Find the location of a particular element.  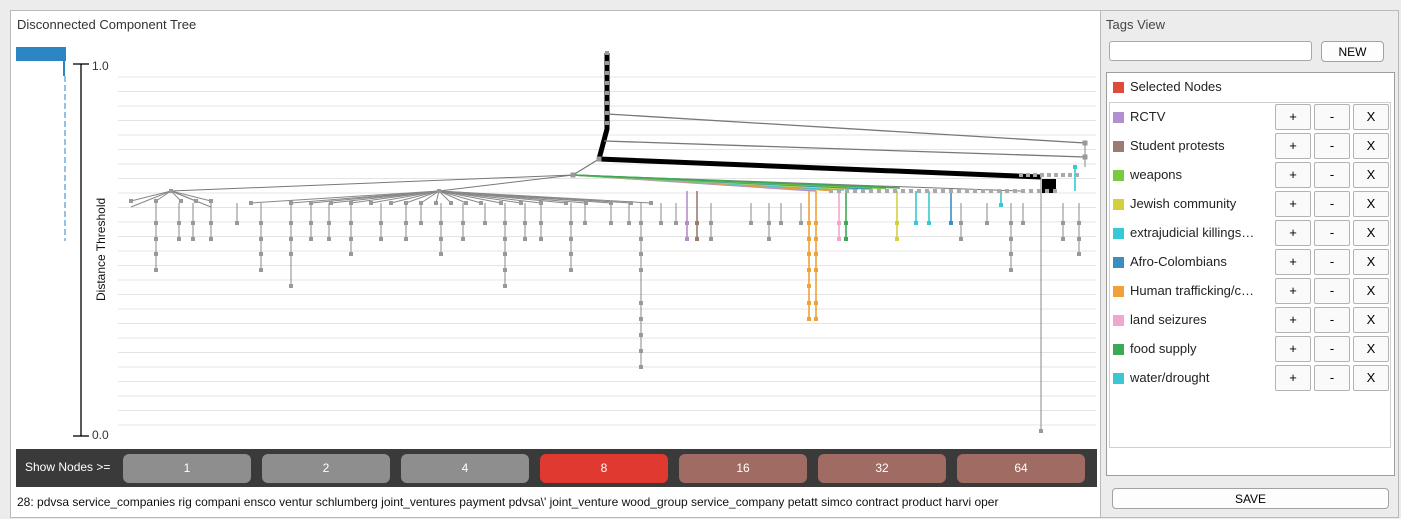

show-nodes-option-4: 16 is located at coordinates (743, 468).